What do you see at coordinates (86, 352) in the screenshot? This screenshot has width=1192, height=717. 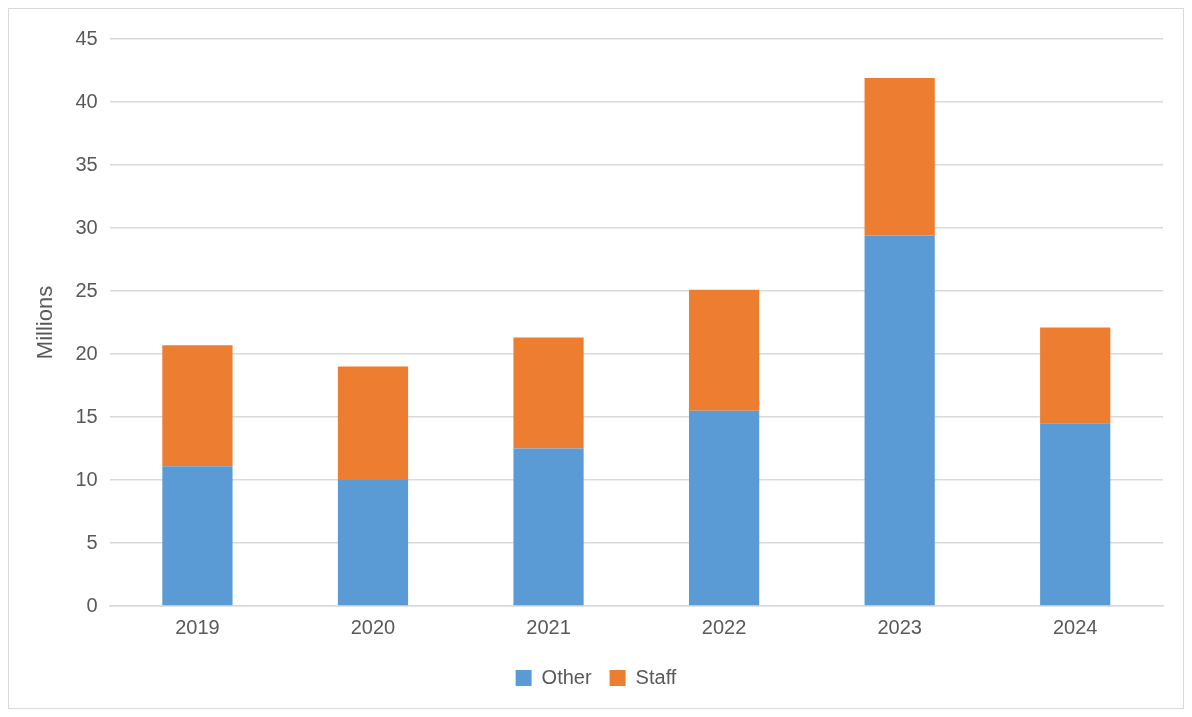 I see `y-tick-label: 20` at bounding box center [86, 352].